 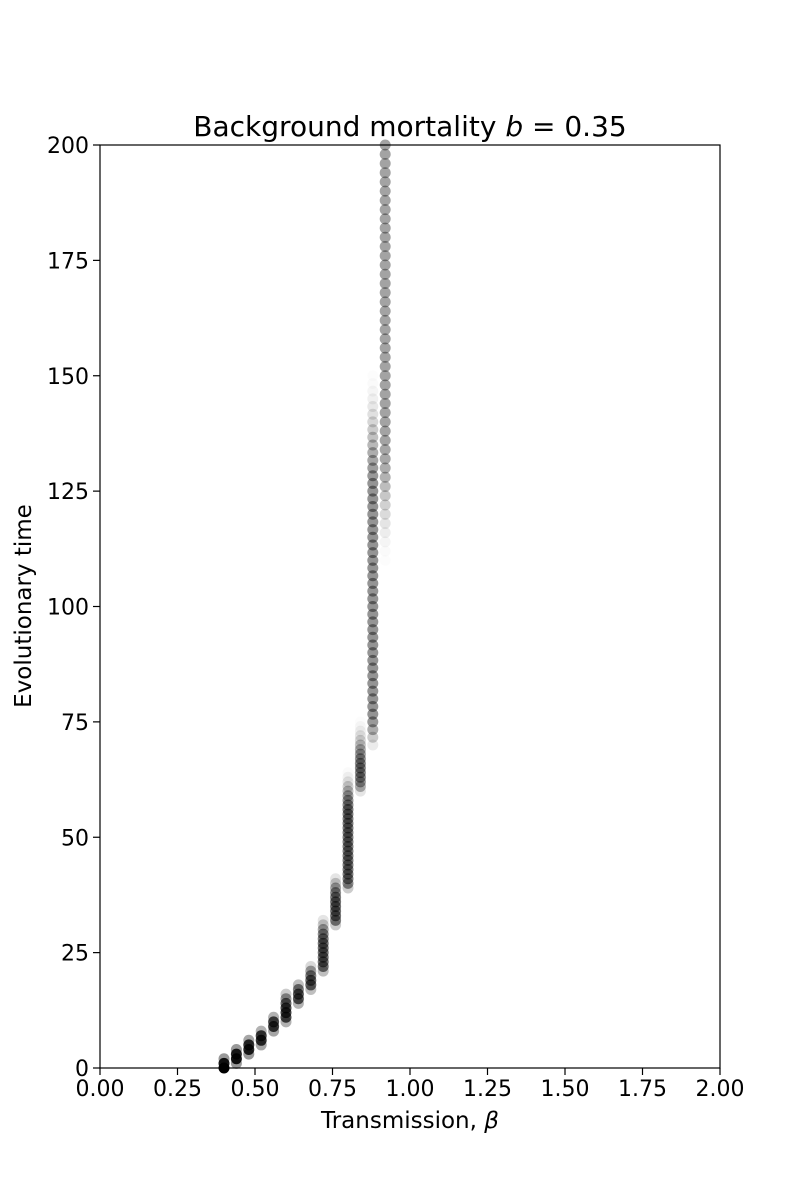 I want to click on y-axis: 0 25 50 75 100 125 150 175 200, so click(x=73, y=608).